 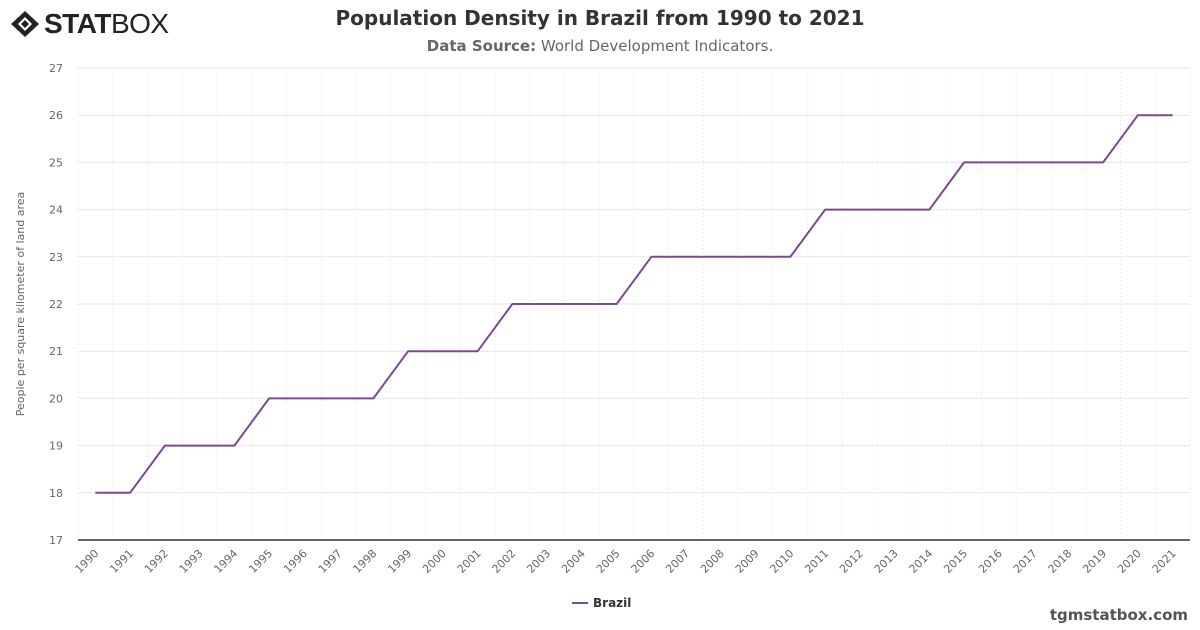 What do you see at coordinates (56, 115) in the screenshot?
I see `y-tick-label: 26` at bounding box center [56, 115].